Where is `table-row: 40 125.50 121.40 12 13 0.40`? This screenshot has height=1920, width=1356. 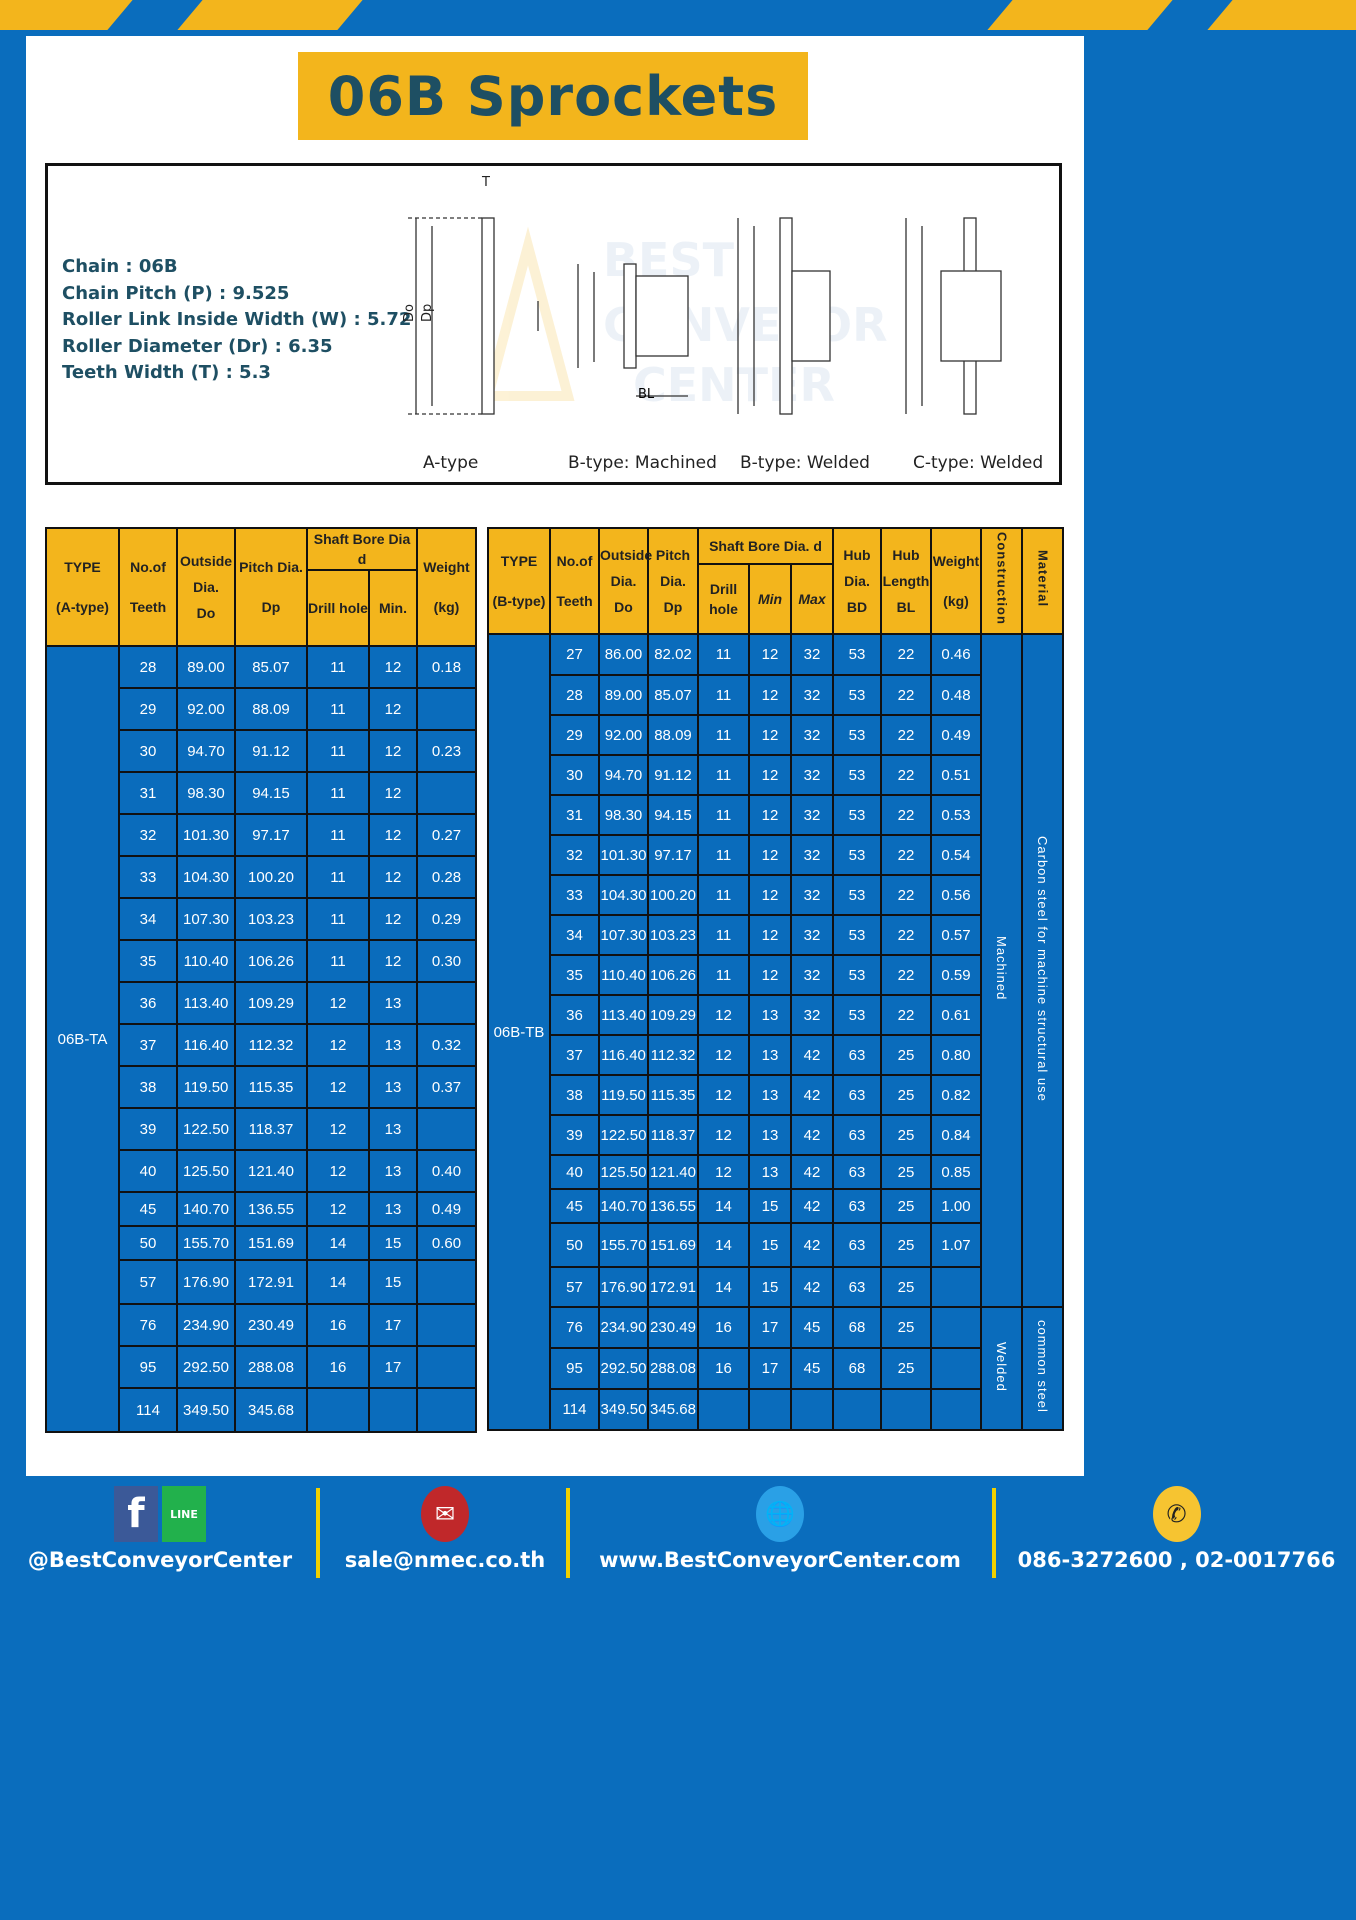 table-row: 40 125.50 121.40 12 13 0.40 is located at coordinates (261, 1171).